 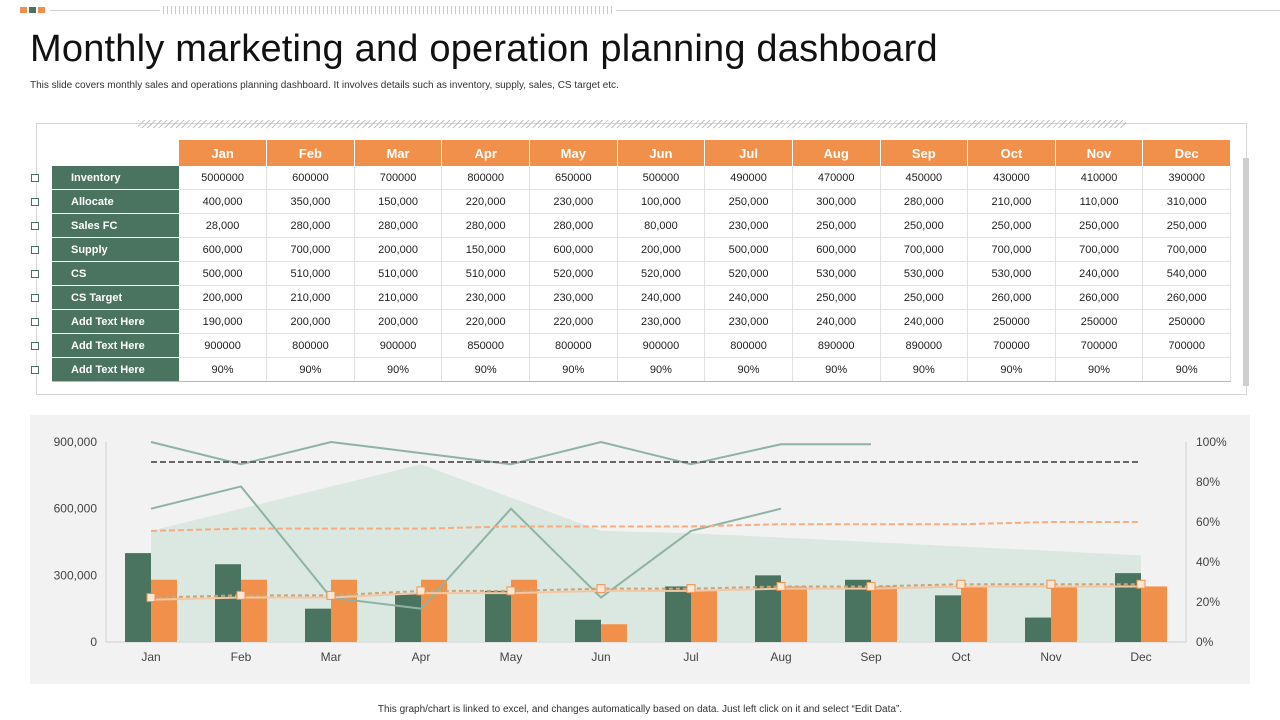 I want to click on table-cell: 100,000, so click(x=661, y=201).